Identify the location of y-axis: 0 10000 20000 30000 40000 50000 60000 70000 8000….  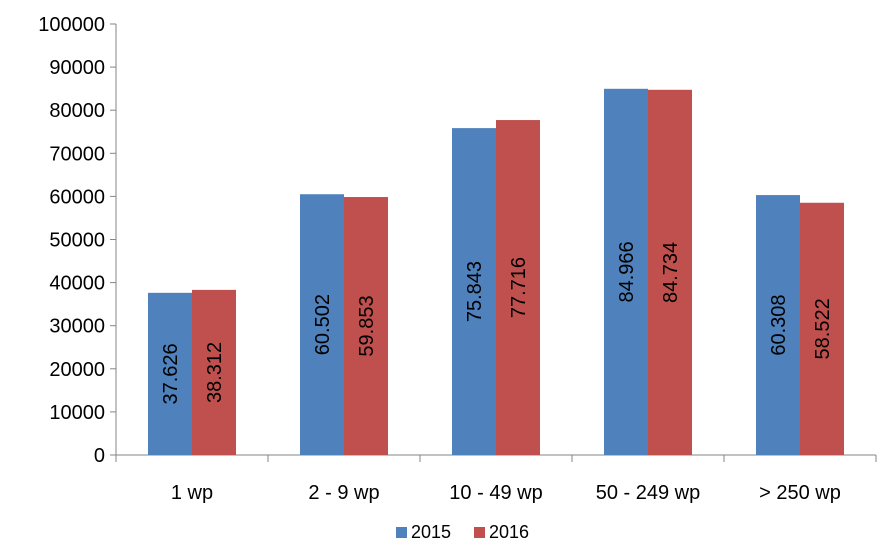
(77, 240).